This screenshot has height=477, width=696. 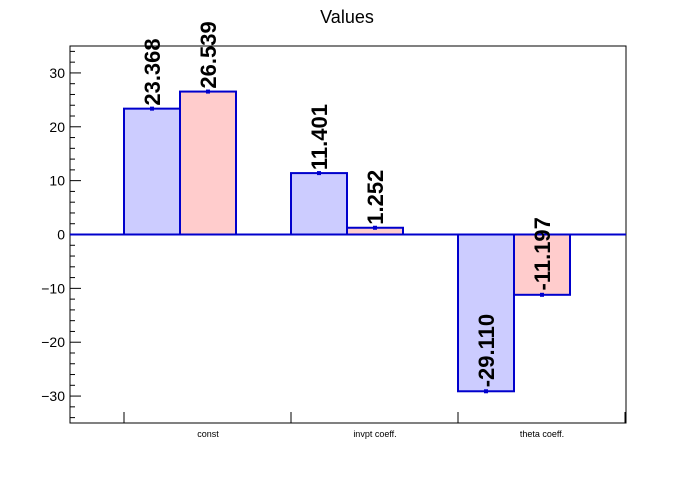 What do you see at coordinates (542, 434) in the screenshot?
I see `x-category-label: theta coeff.` at bounding box center [542, 434].